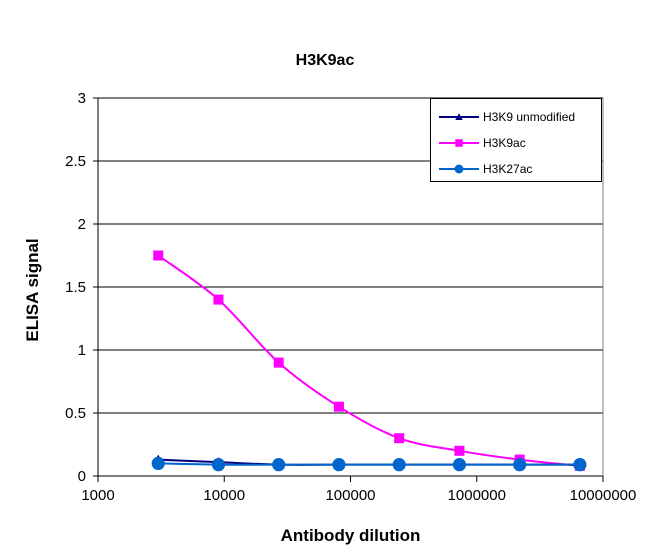 Image resolution: width=650 pixels, height=560 pixels. I want to click on circle-marker-icon, so click(459, 169).